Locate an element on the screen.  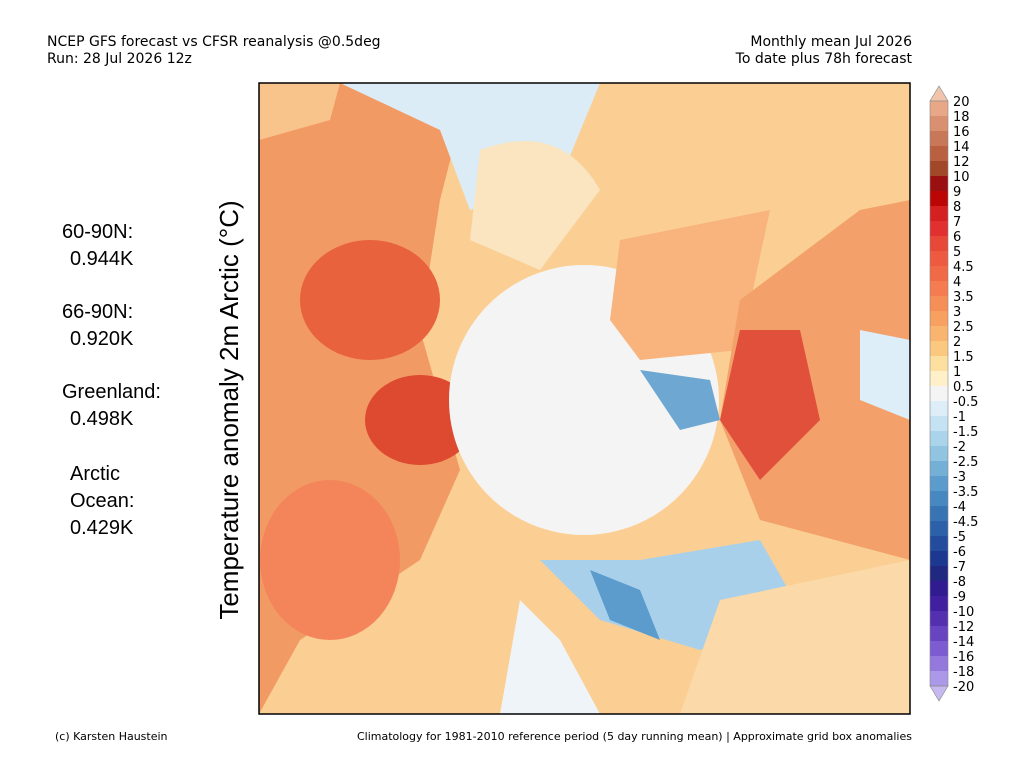
stat-label: Ocean: is located at coordinates (102, 501).